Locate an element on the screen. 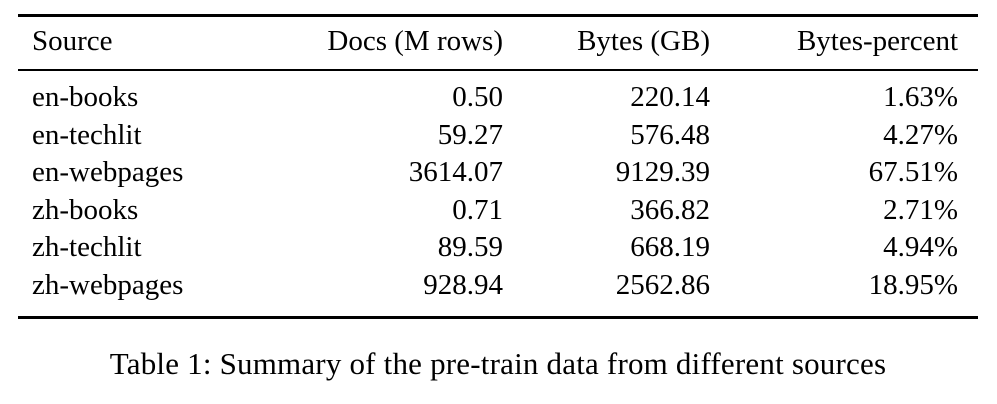 Image resolution: width=997 pixels, height=404 pixels. cell-bytes: 2562.86 is located at coordinates (662, 284).